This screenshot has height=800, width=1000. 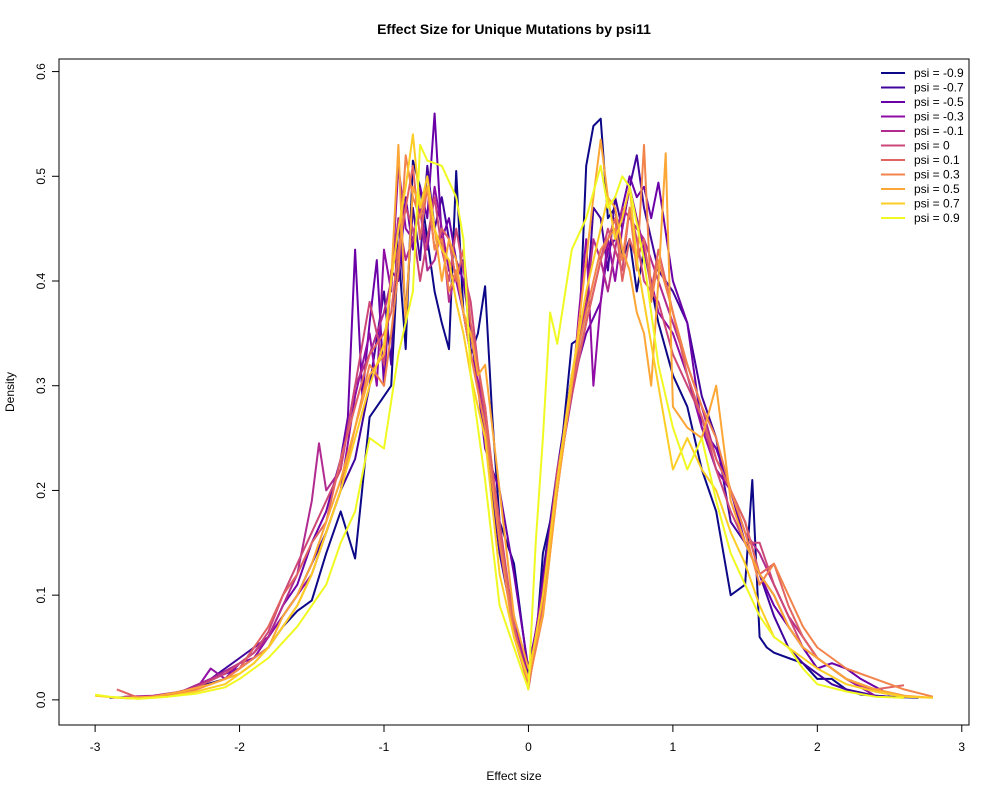 I want to click on y-tick-label: 0.0, so click(x=41, y=699).